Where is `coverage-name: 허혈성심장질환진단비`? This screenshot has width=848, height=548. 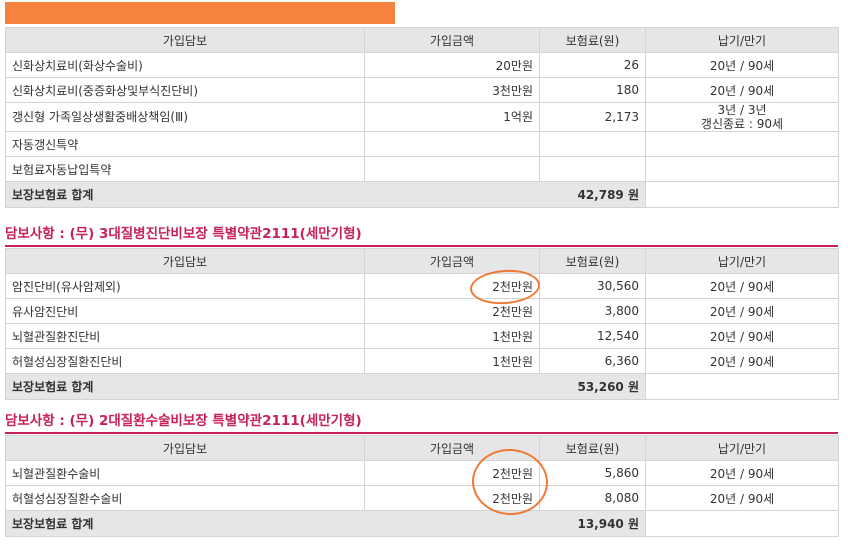
coverage-name: 허혈성심장질환진단비 is located at coordinates (185, 361).